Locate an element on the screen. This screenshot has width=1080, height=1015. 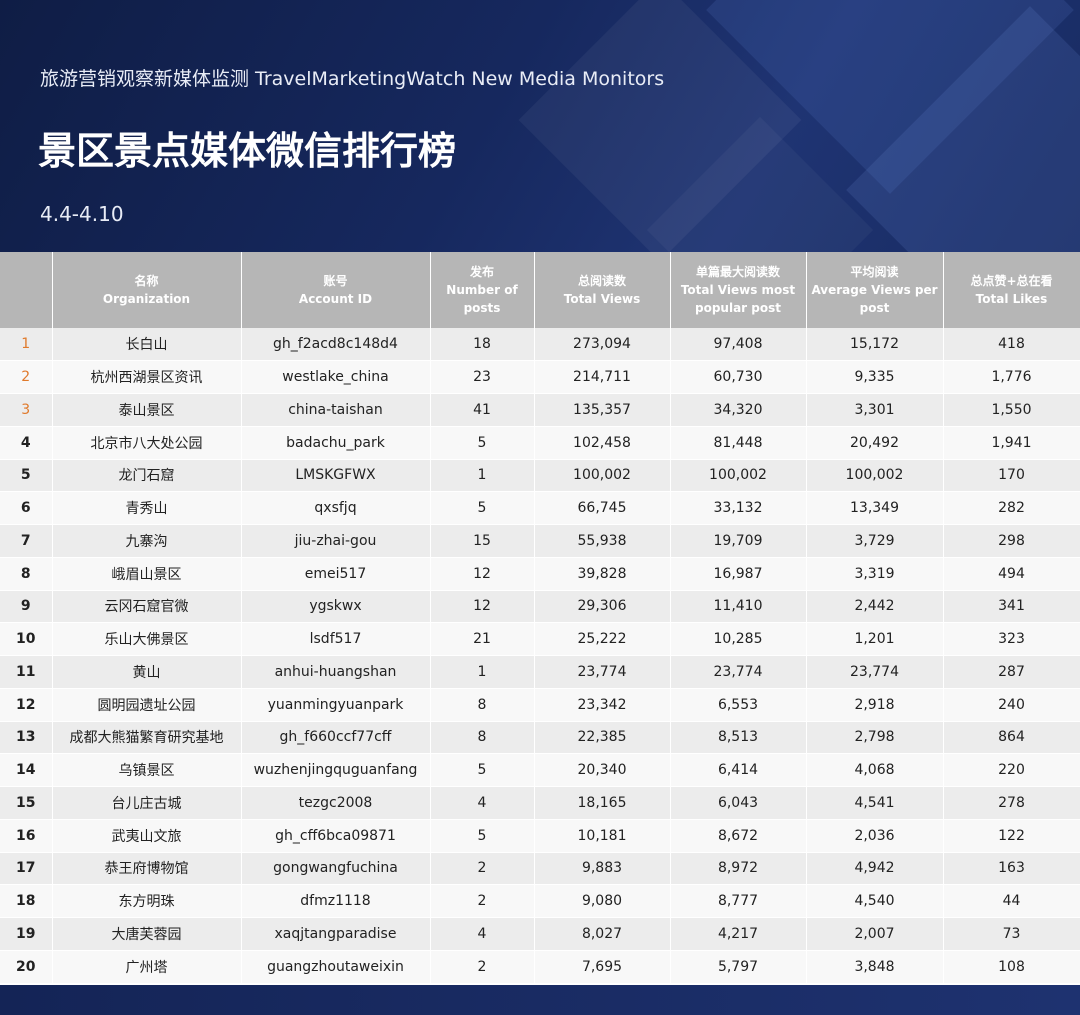
cell-avg_views: 20,492 is located at coordinates (875, 443).